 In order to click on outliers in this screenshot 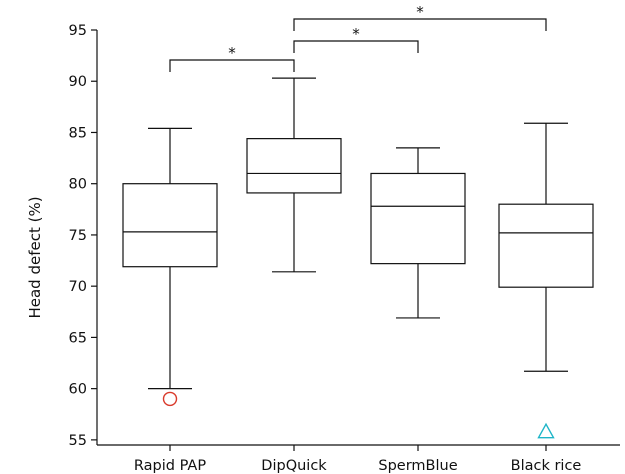, I will do `click(358, 415)`.